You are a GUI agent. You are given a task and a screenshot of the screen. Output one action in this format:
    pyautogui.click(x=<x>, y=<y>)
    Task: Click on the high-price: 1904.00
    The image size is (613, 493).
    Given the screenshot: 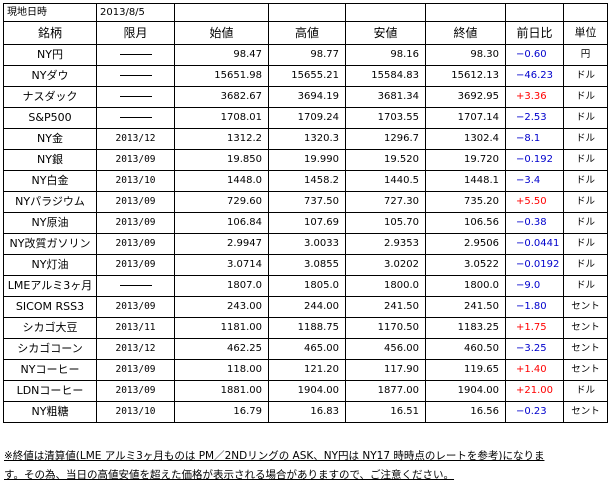 What is the action you would take?
    pyautogui.click(x=307, y=391)
    